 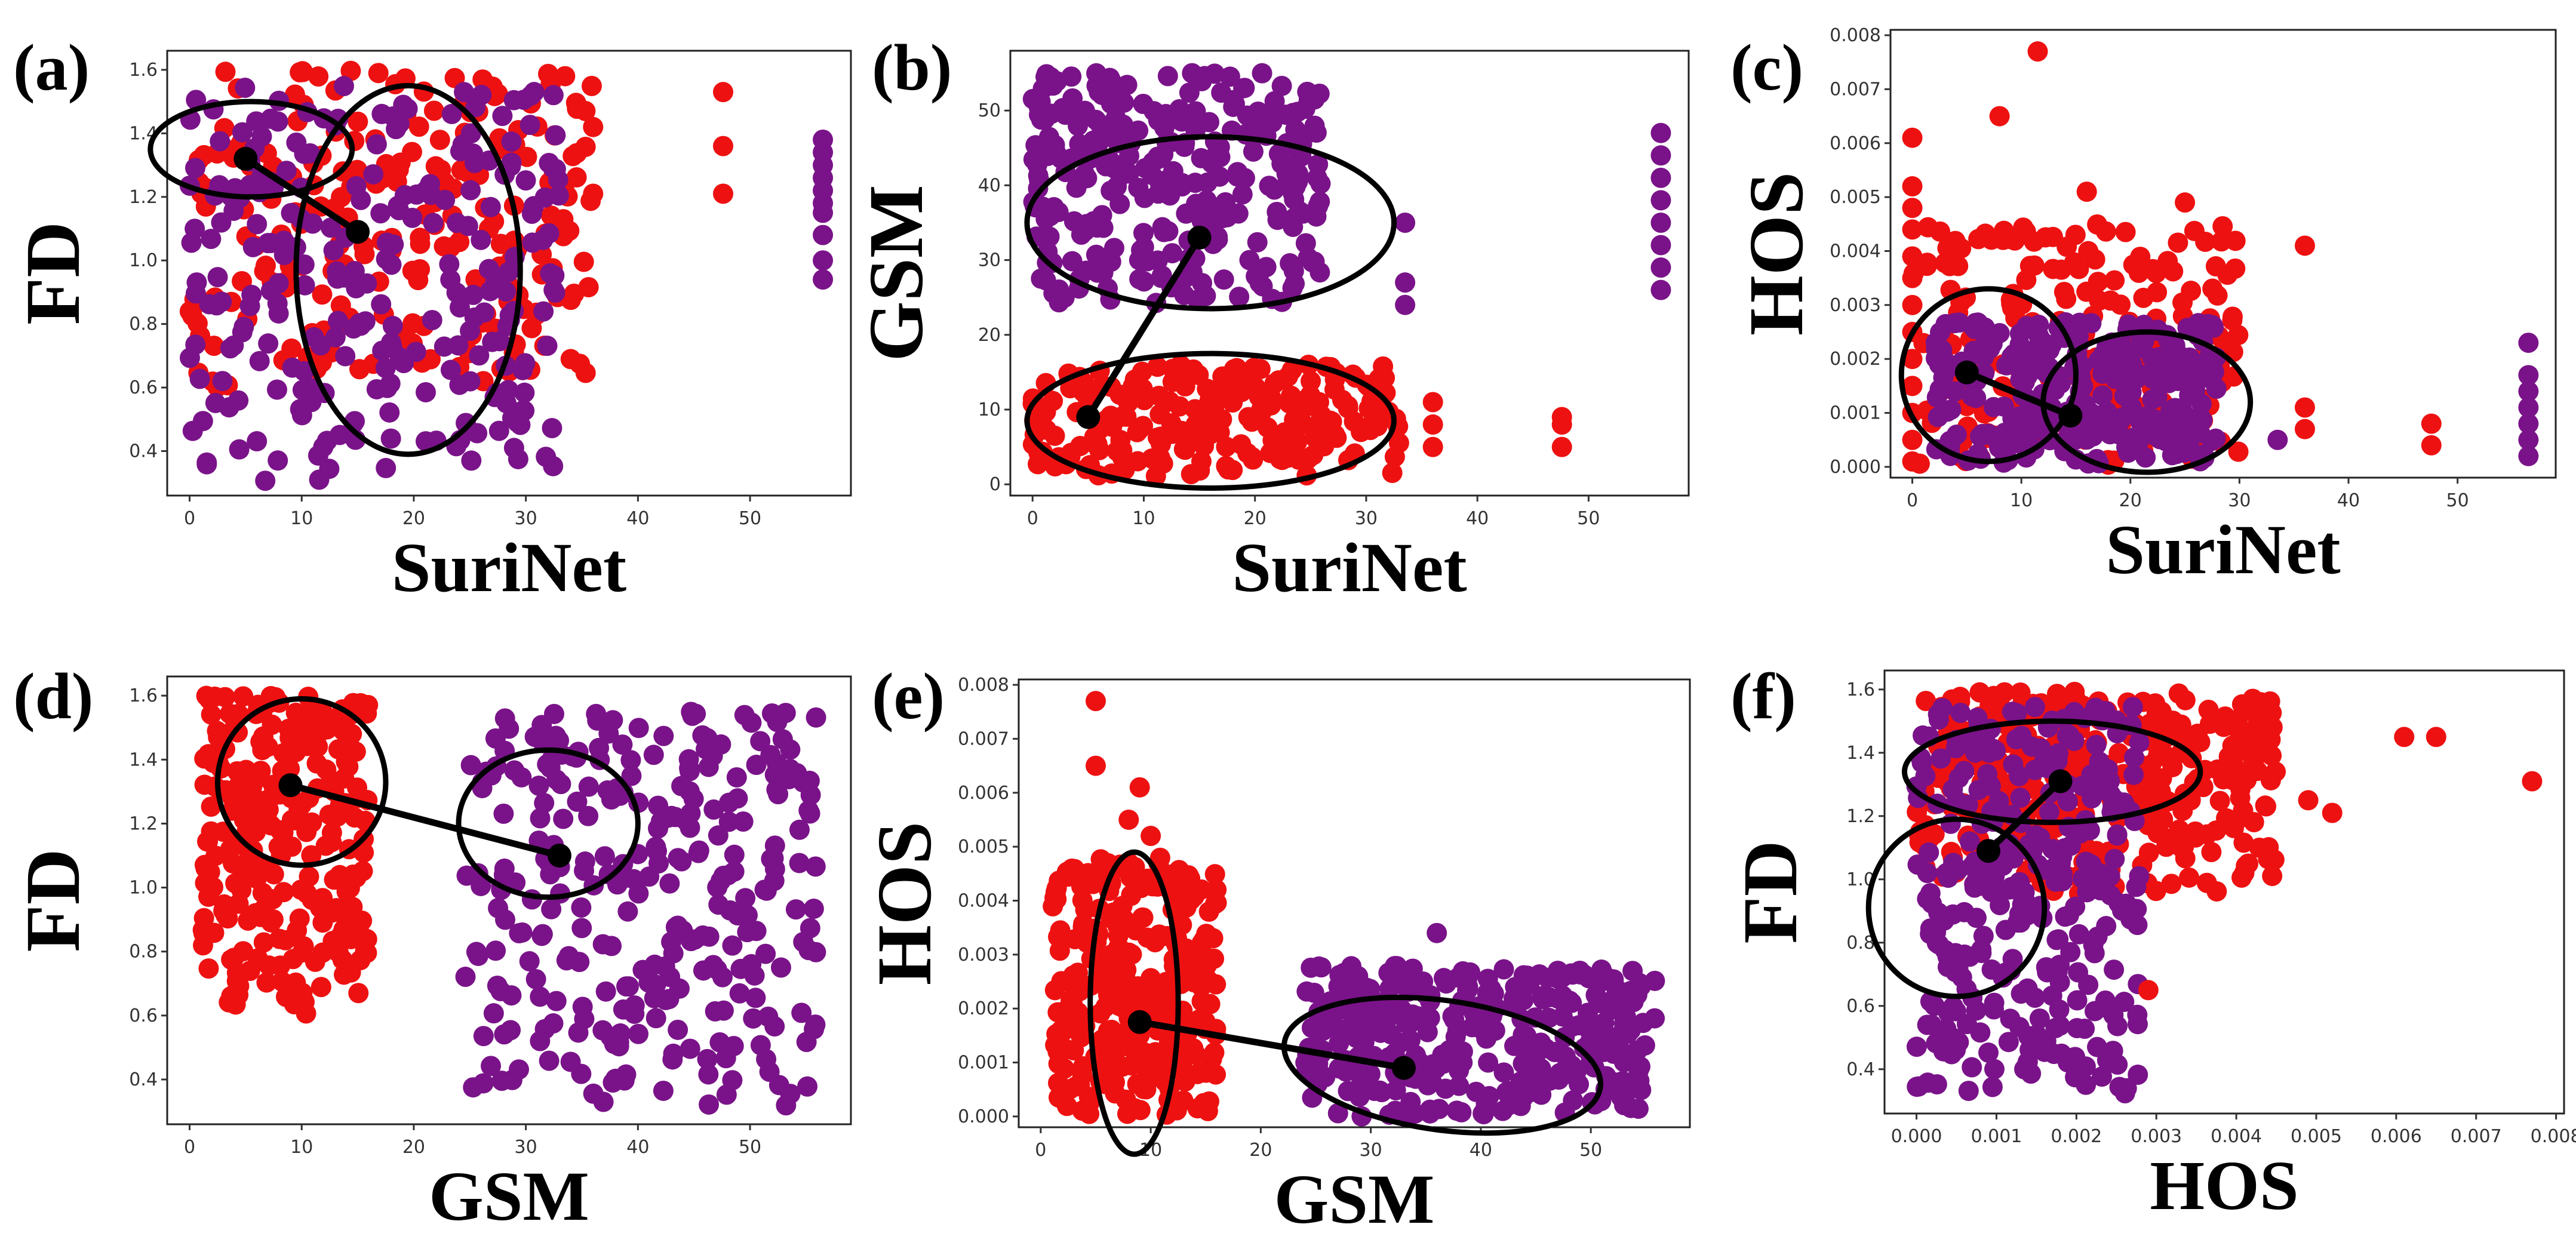 What do you see at coordinates (290, 785) in the screenshot?
I see `centroid-marker` at bounding box center [290, 785].